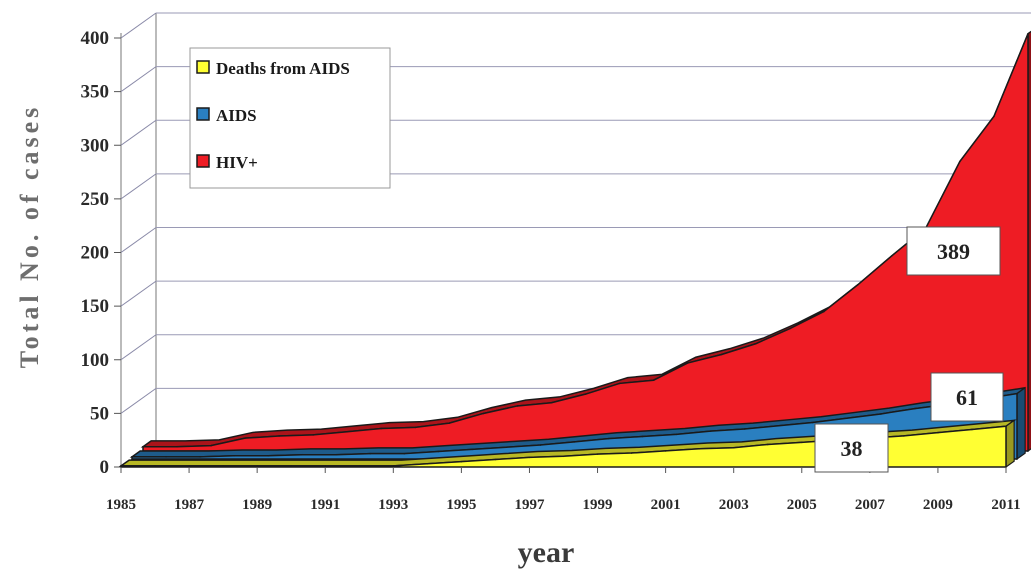 The image size is (1031, 575). Describe the element at coordinates (236, 115) in the screenshot. I see `legend-label: AIDS` at that location.